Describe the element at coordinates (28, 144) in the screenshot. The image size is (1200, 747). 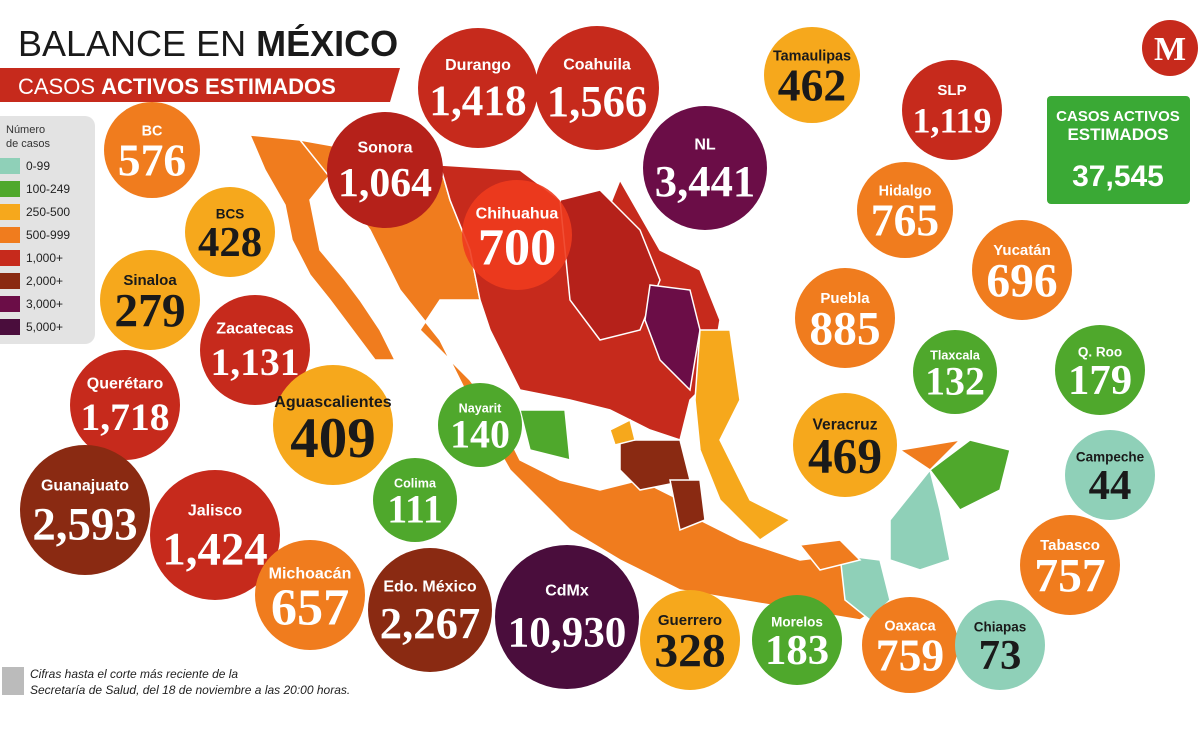
I see `legend-title-line: de casos` at that location.